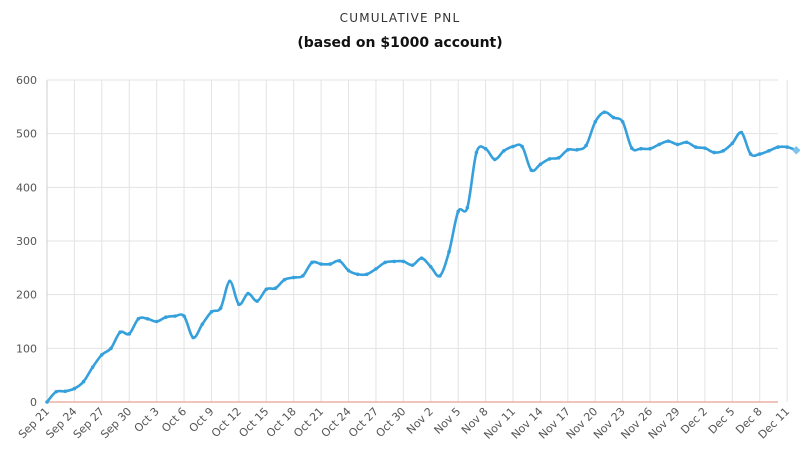  What do you see at coordinates (694, 421) in the screenshot?
I see `x-tick-label: Dec 2` at bounding box center [694, 421].